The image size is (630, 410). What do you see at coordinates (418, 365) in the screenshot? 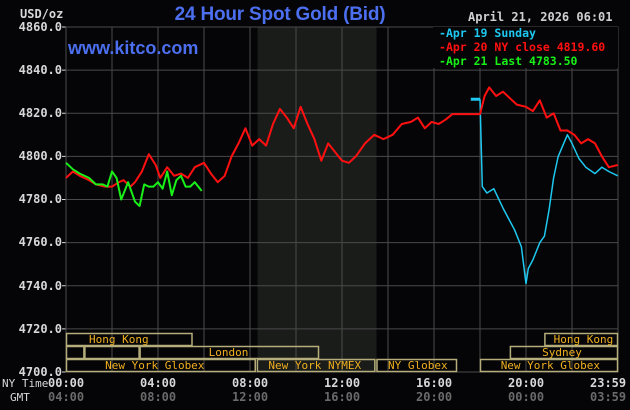
I see `session-label: NY Globex` at bounding box center [418, 365].